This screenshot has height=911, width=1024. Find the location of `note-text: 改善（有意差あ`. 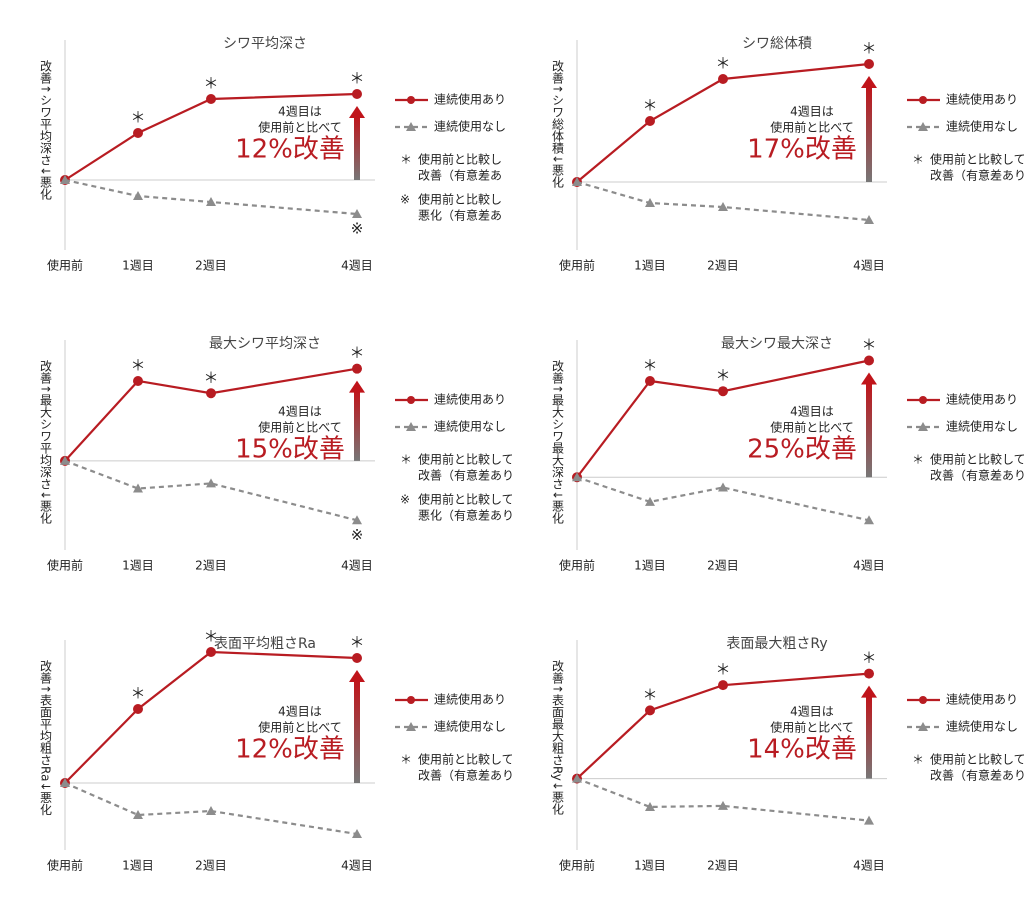

note-text: 改善（有意差あ is located at coordinates (460, 175).